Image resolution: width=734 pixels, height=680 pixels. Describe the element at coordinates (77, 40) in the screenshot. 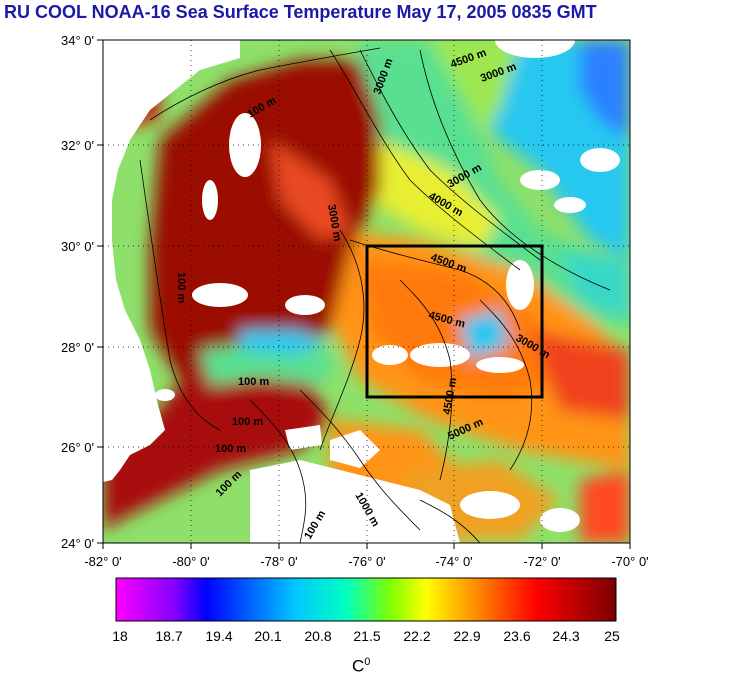

I see `lat-tick-label: 34° 0'` at that location.